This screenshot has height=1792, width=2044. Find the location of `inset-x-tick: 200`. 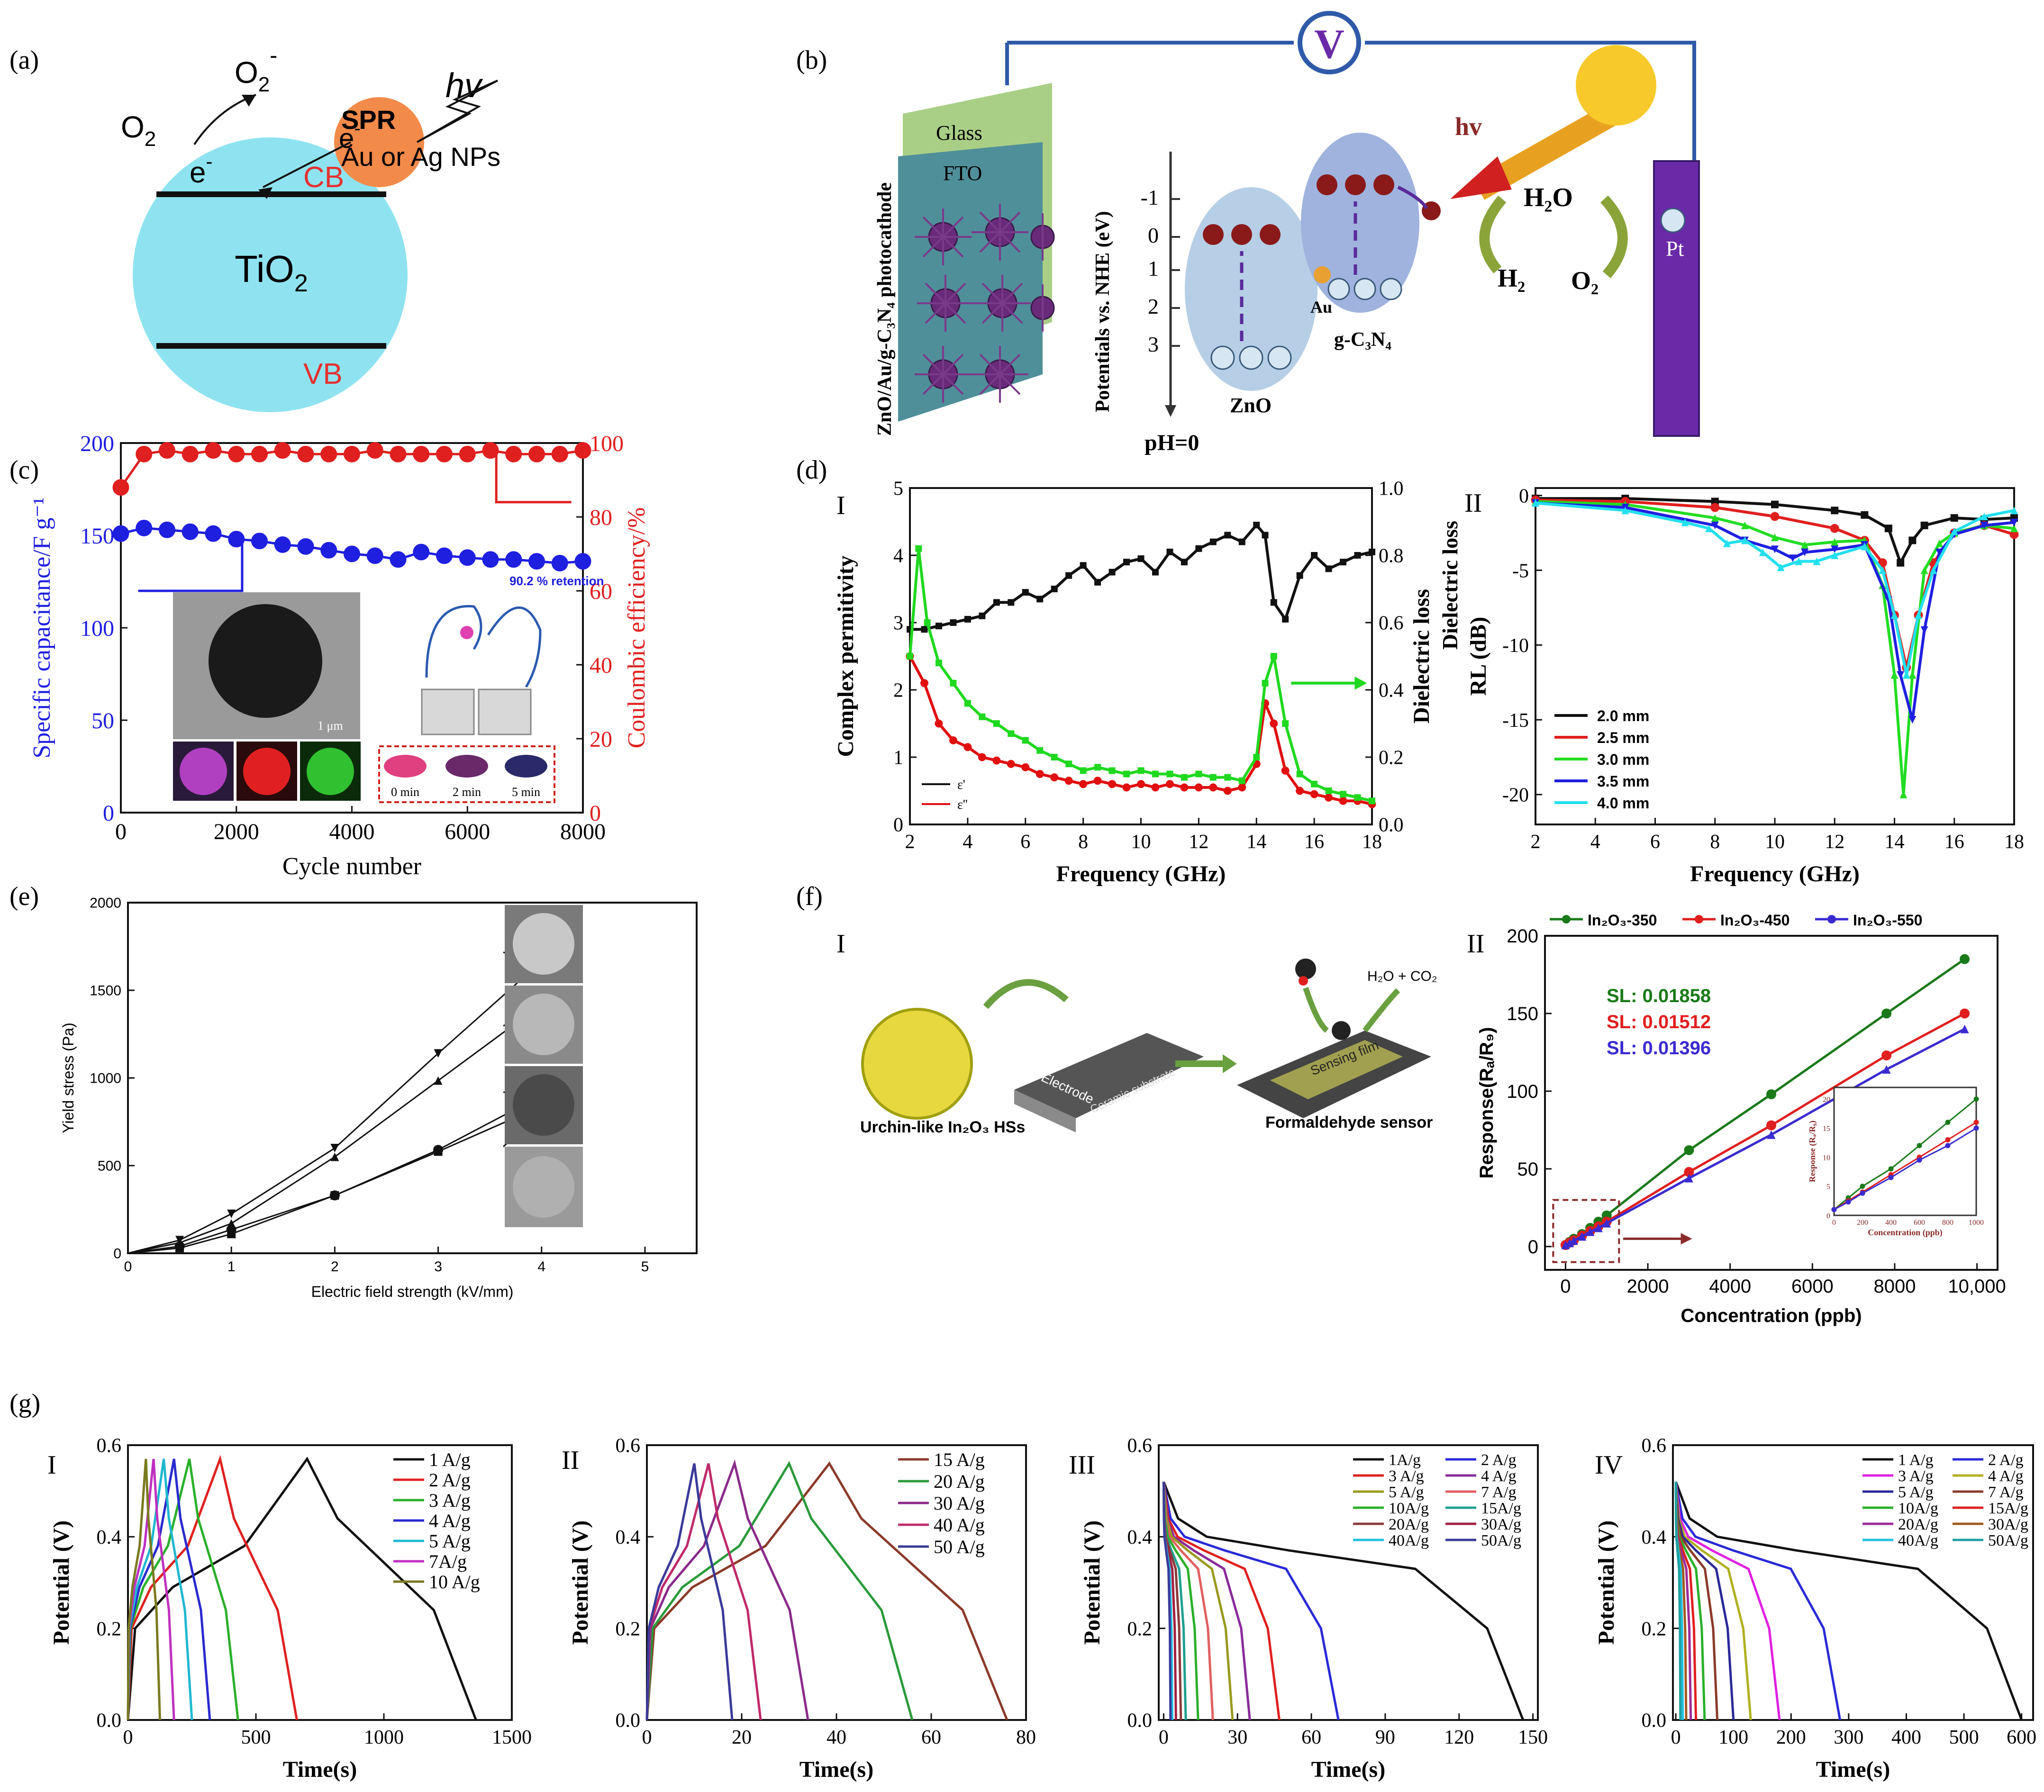

inset-x-tick: 200 is located at coordinates (1862, 1223).